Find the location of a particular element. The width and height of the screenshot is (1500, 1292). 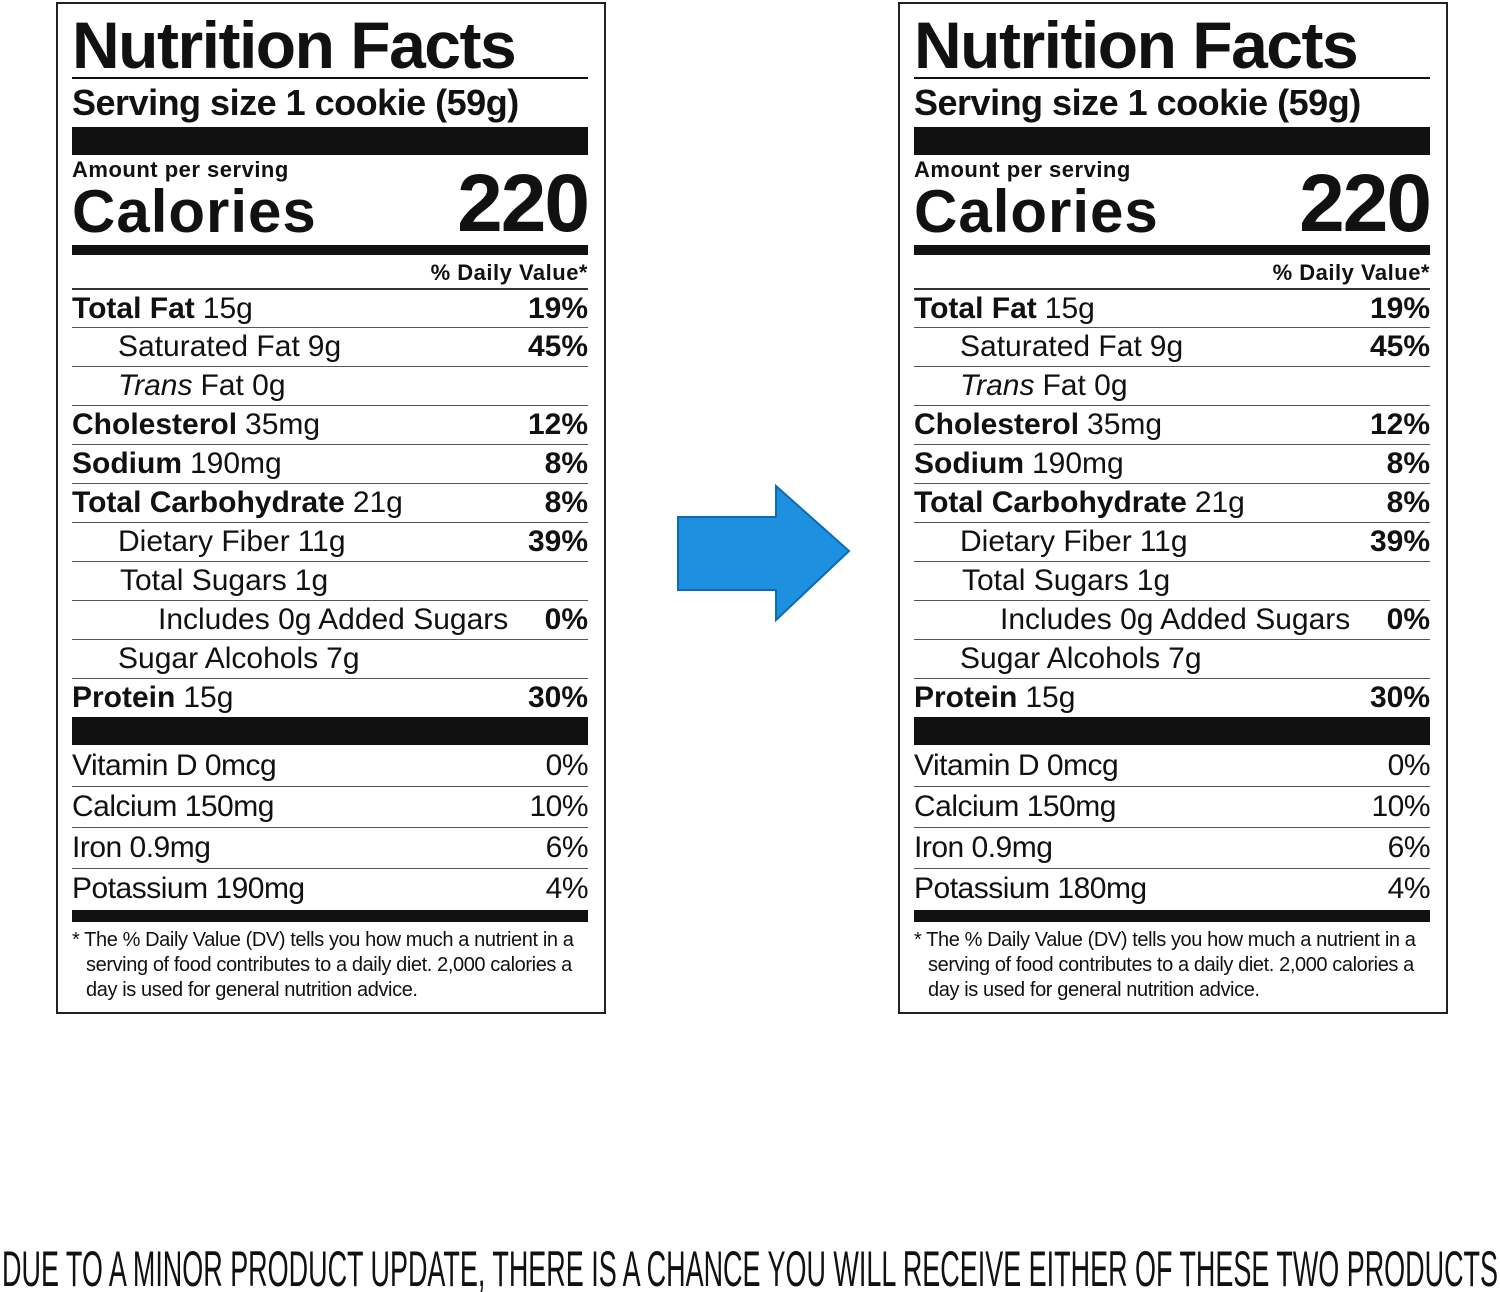

vitamin-row: Potassium 190mg 4% is located at coordinates (330, 888).